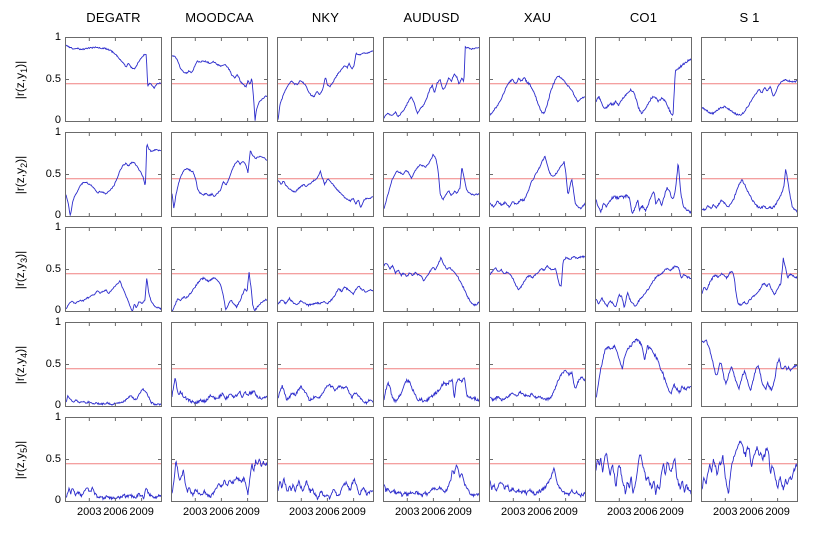 This screenshot has height=555, width=830. I want to click on subplot-DEGATR-y2, so click(113, 177).